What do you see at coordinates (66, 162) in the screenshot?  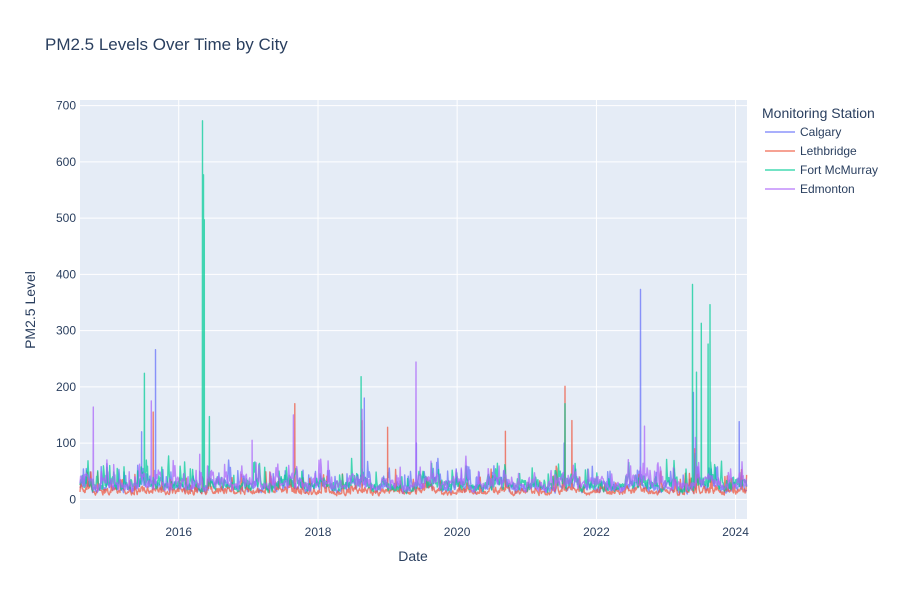 I see `y-tick-label: 600` at bounding box center [66, 162].